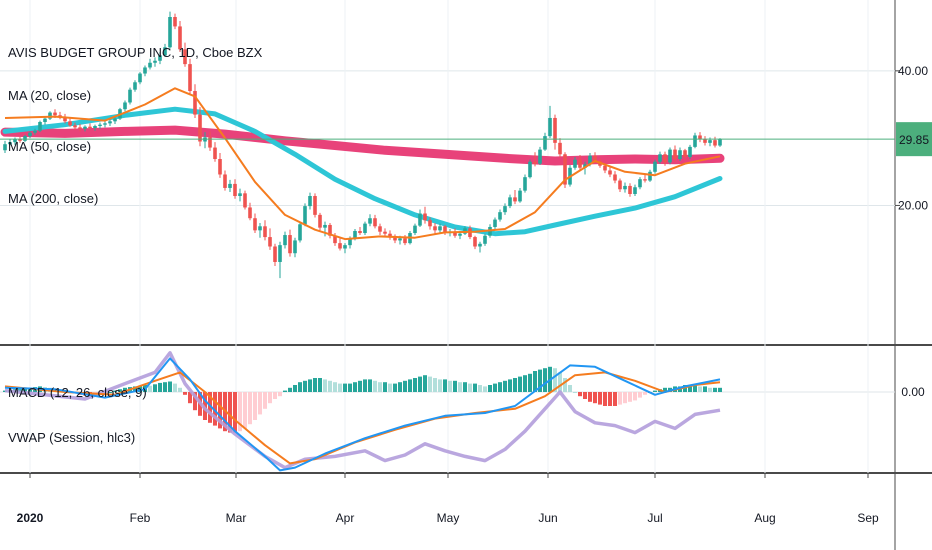 The width and height of the screenshot is (932, 550). What do you see at coordinates (547, 518) in the screenshot?
I see `time-tick-label: Jun` at bounding box center [547, 518].